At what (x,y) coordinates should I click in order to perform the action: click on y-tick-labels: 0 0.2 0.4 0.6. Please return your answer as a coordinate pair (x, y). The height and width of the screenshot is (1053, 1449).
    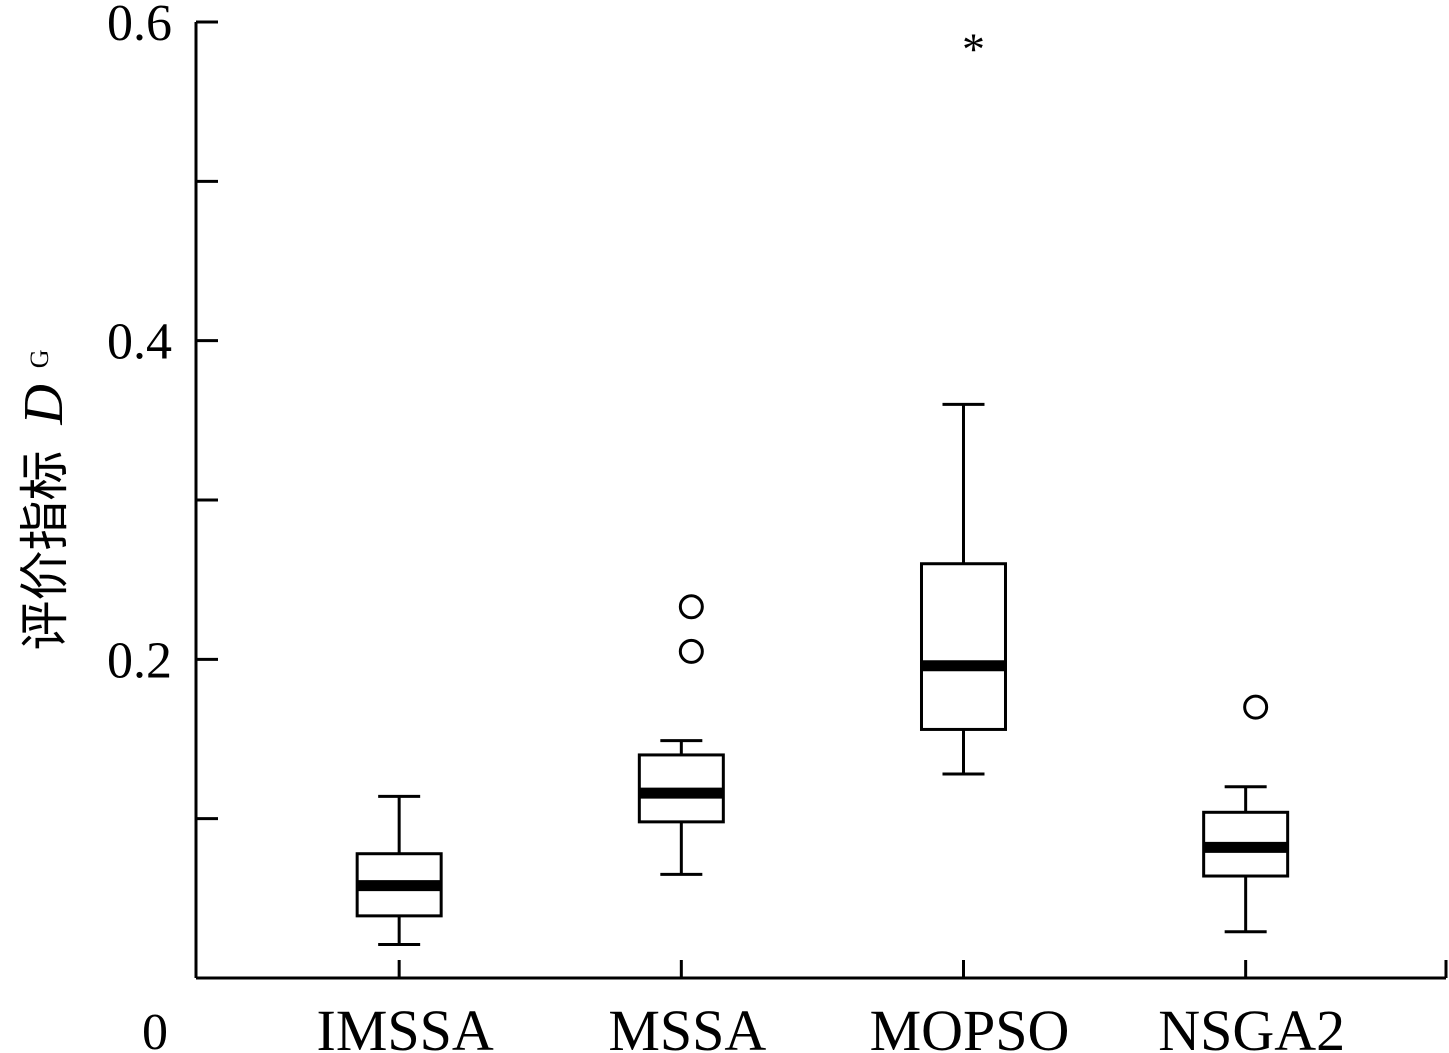
    Looking at the image, I should click on (139, 526).